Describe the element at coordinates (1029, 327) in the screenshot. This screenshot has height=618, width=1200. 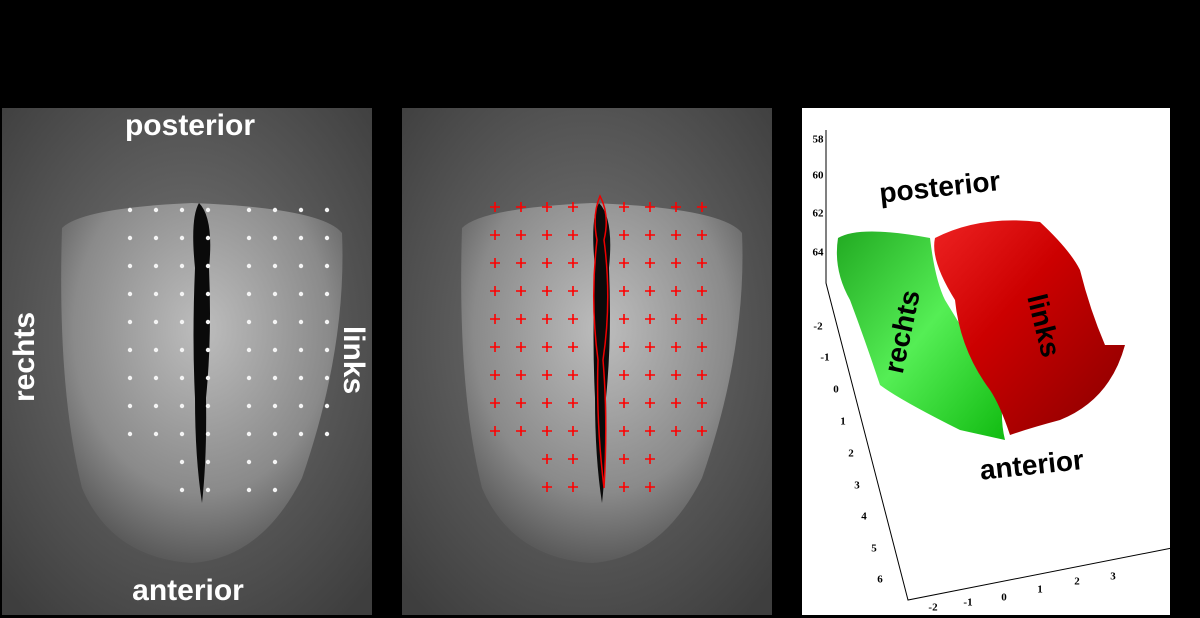
I see `surface-links` at that location.